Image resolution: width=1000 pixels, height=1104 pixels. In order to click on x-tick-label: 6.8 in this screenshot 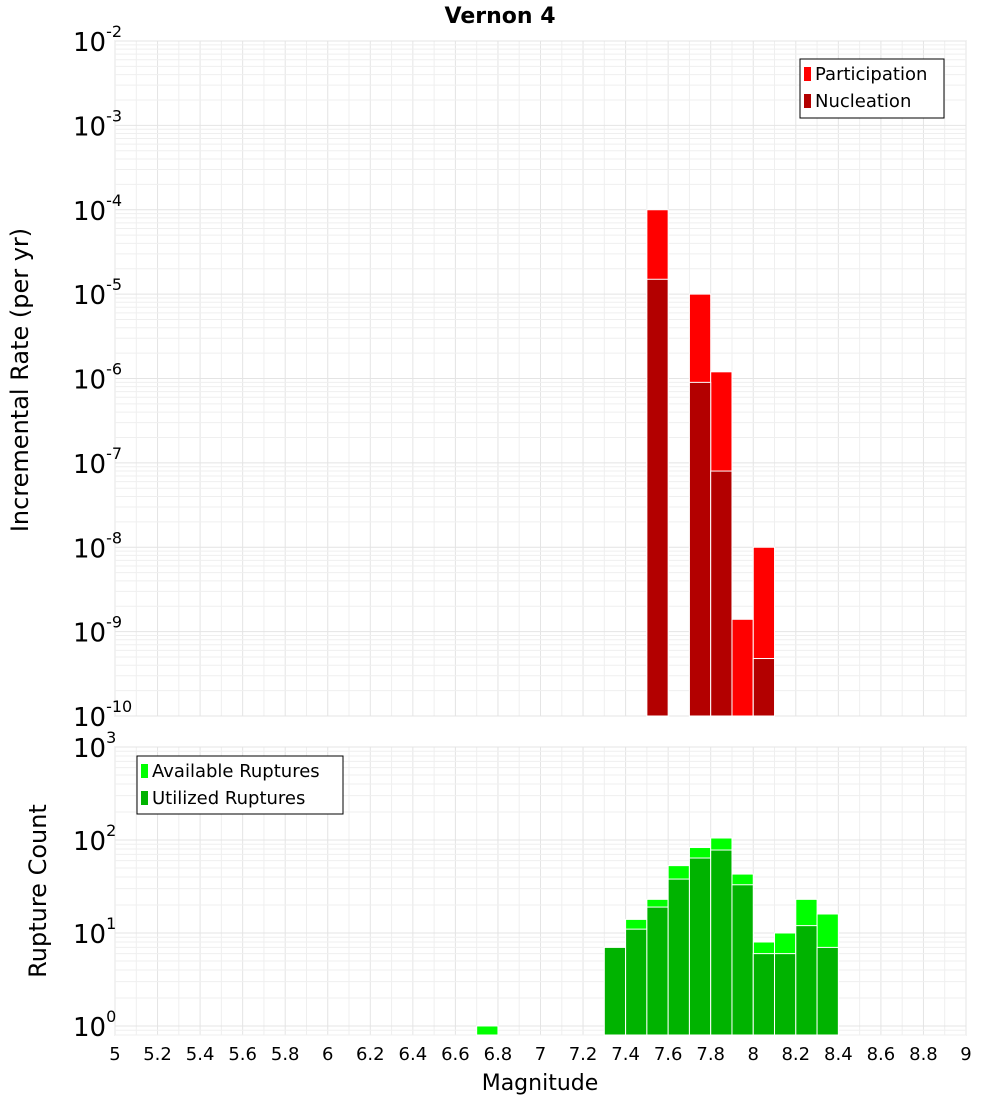, I will do `click(498, 1054)`.